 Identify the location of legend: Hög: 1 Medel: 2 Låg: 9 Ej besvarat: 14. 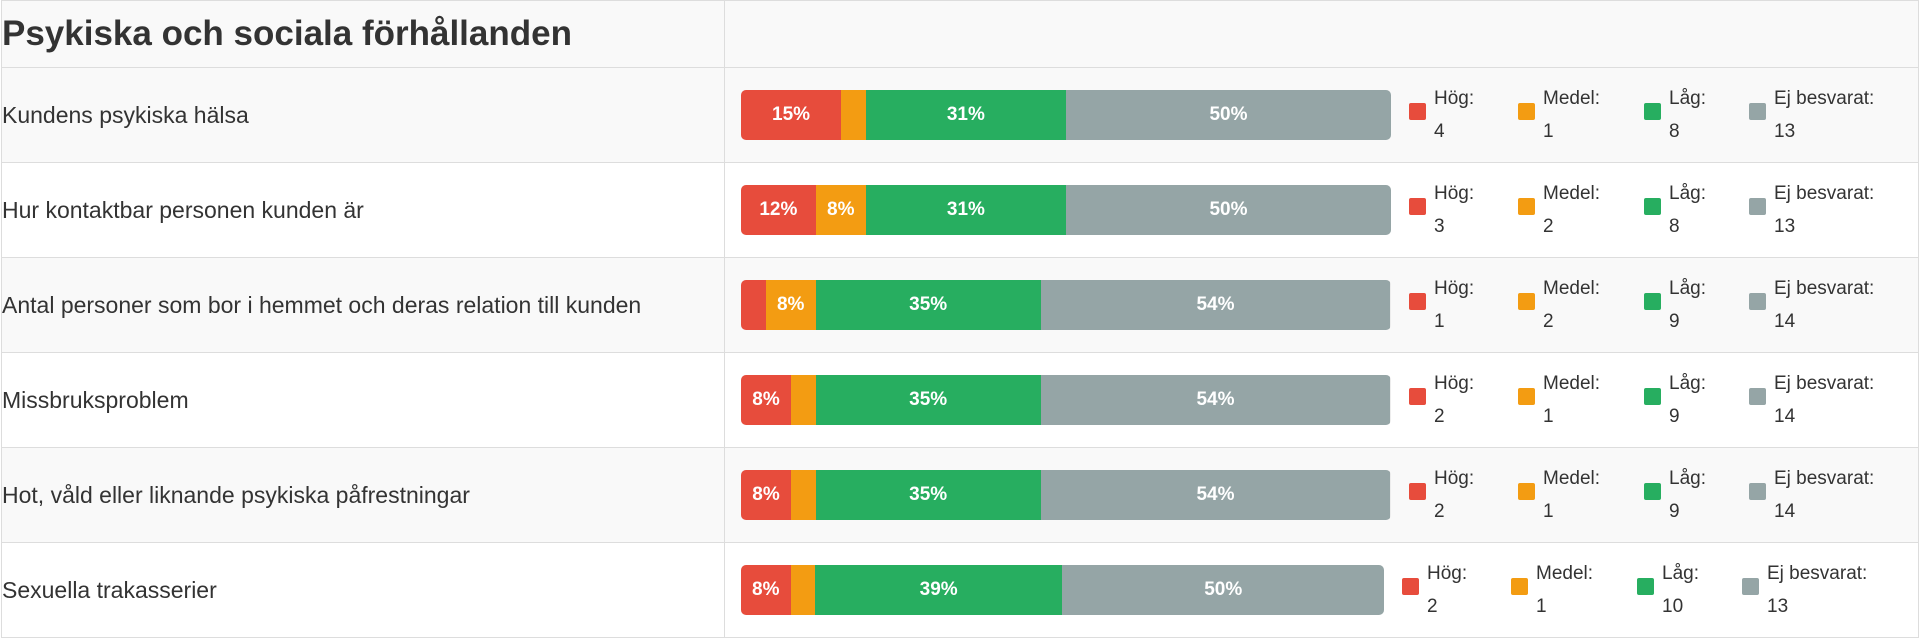
(1649, 305).